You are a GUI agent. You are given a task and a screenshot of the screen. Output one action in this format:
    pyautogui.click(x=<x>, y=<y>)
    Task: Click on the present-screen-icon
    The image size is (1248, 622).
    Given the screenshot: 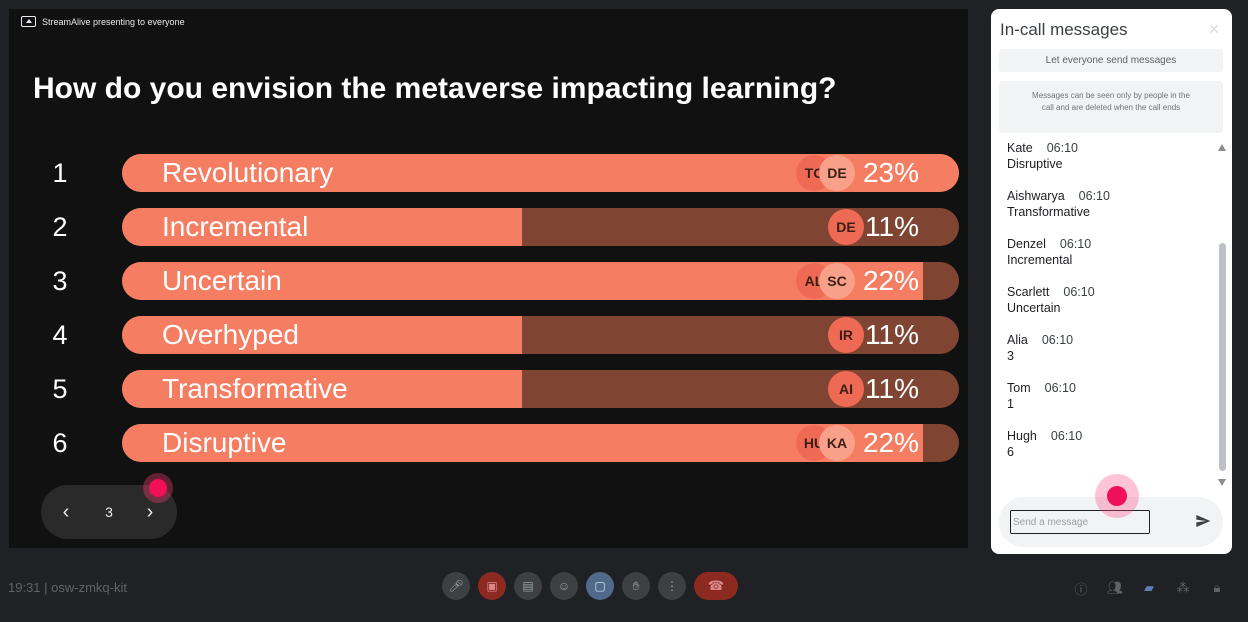 What is the action you would take?
    pyautogui.click(x=28, y=21)
    